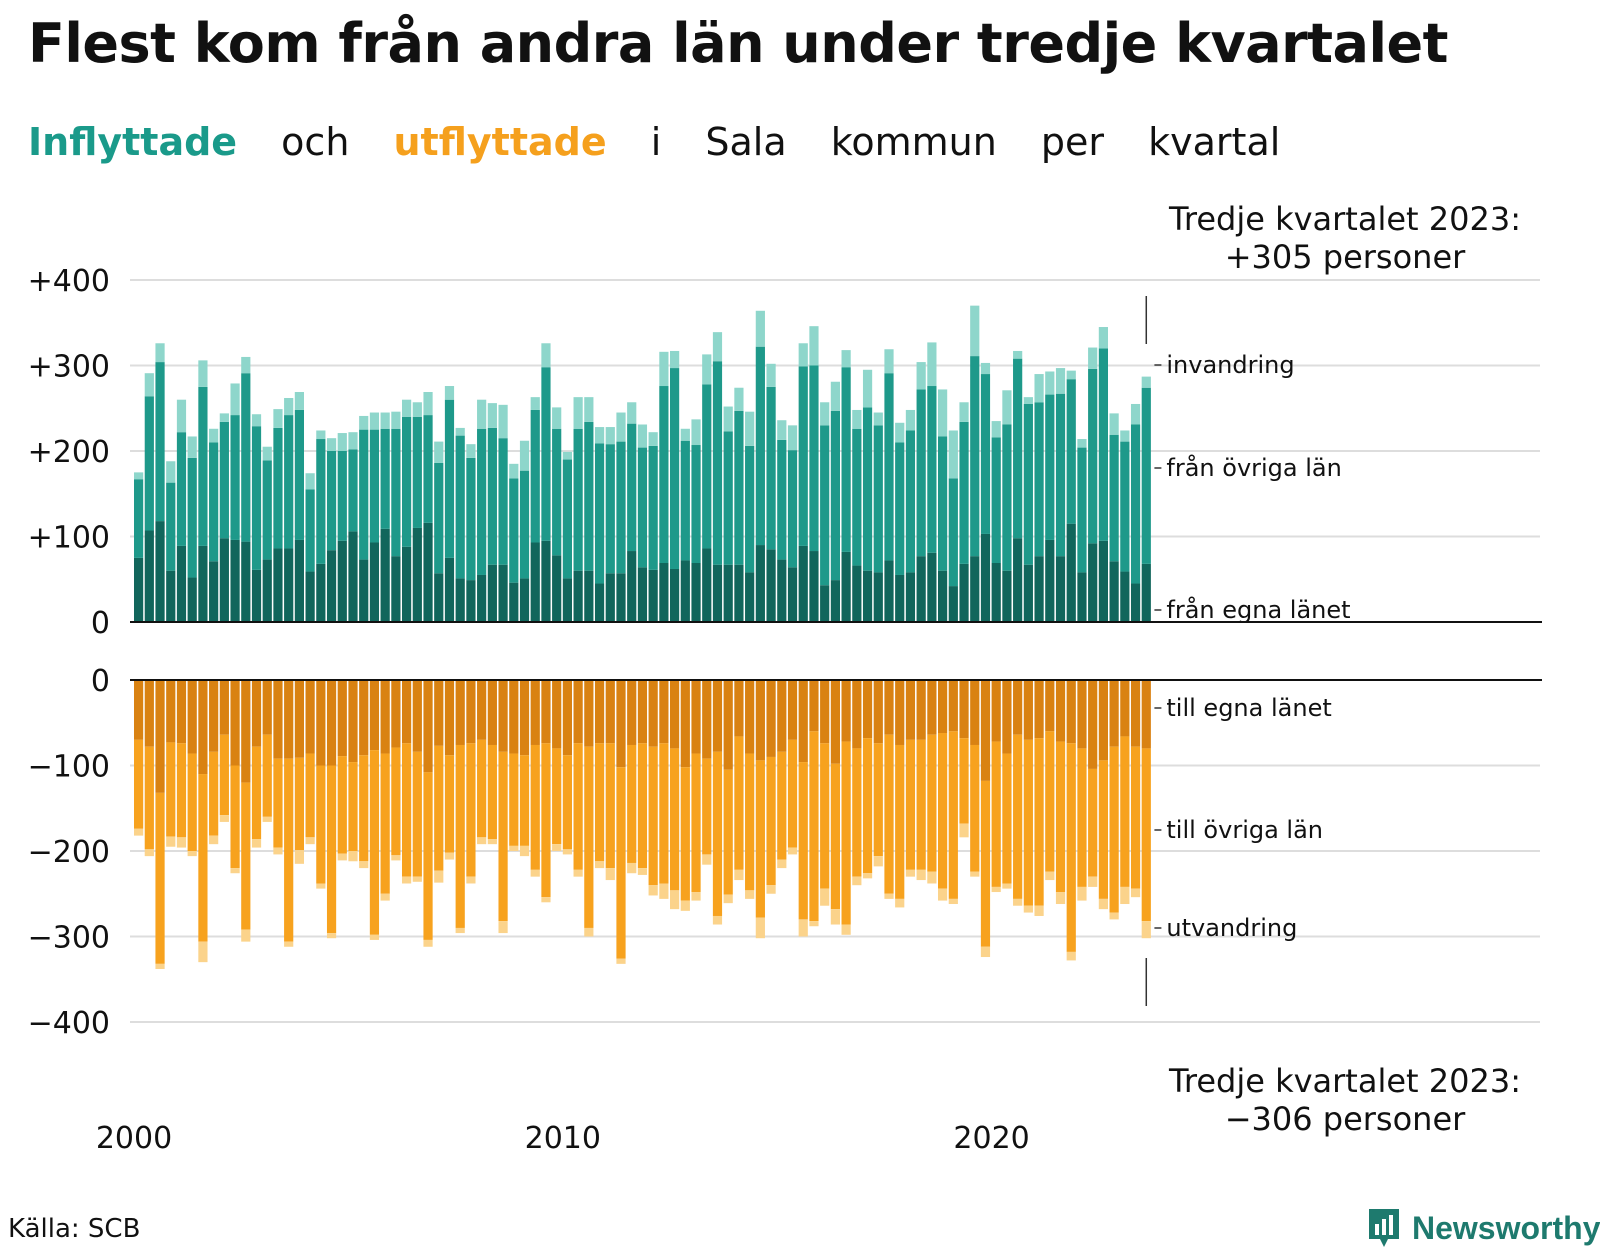 The width and height of the screenshot is (1600, 1250). Describe the element at coordinates (69, 452) in the screenshot. I see `y-tick-label: +200` at that location.